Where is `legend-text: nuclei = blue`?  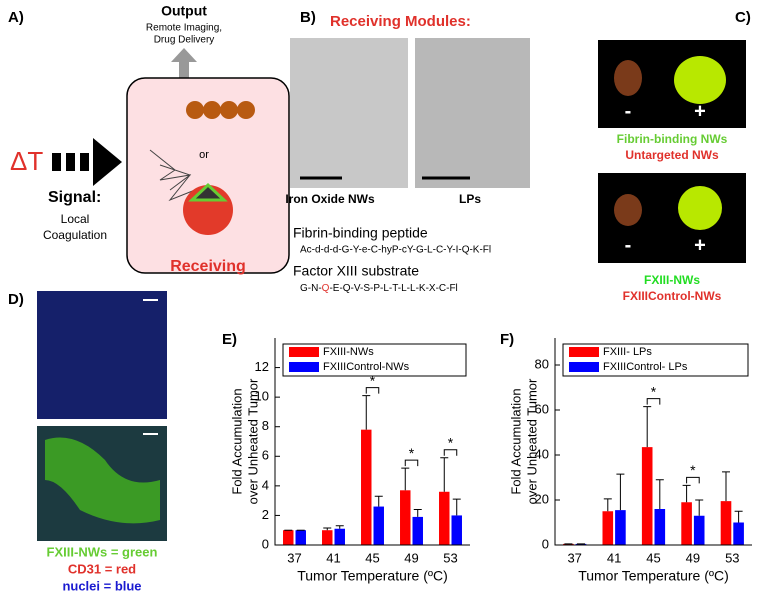 legend-text: nuclei = blue is located at coordinates (101, 585).